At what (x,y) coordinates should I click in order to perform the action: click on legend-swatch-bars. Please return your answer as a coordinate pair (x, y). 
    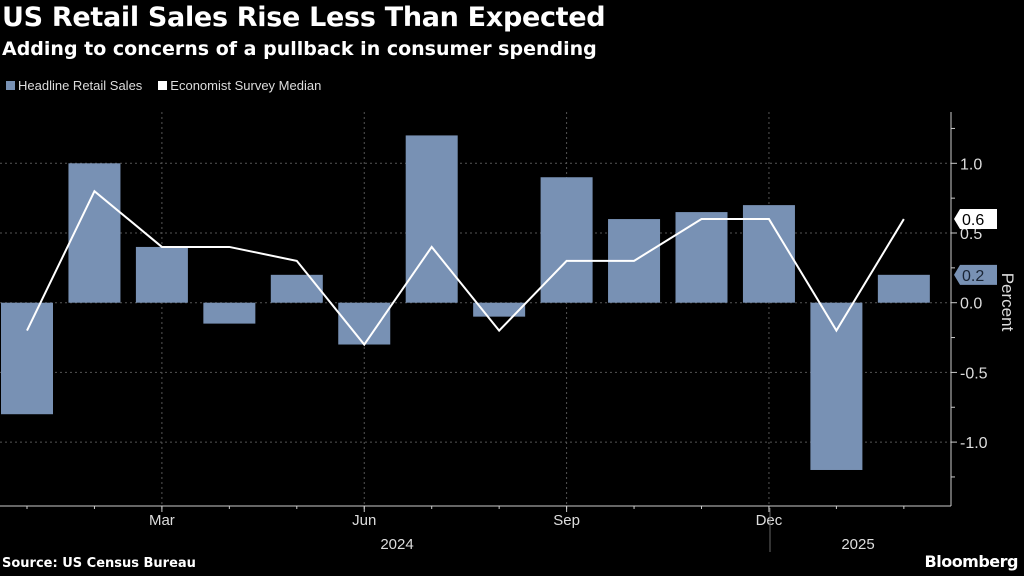
    Looking at the image, I should click on (10, 85).